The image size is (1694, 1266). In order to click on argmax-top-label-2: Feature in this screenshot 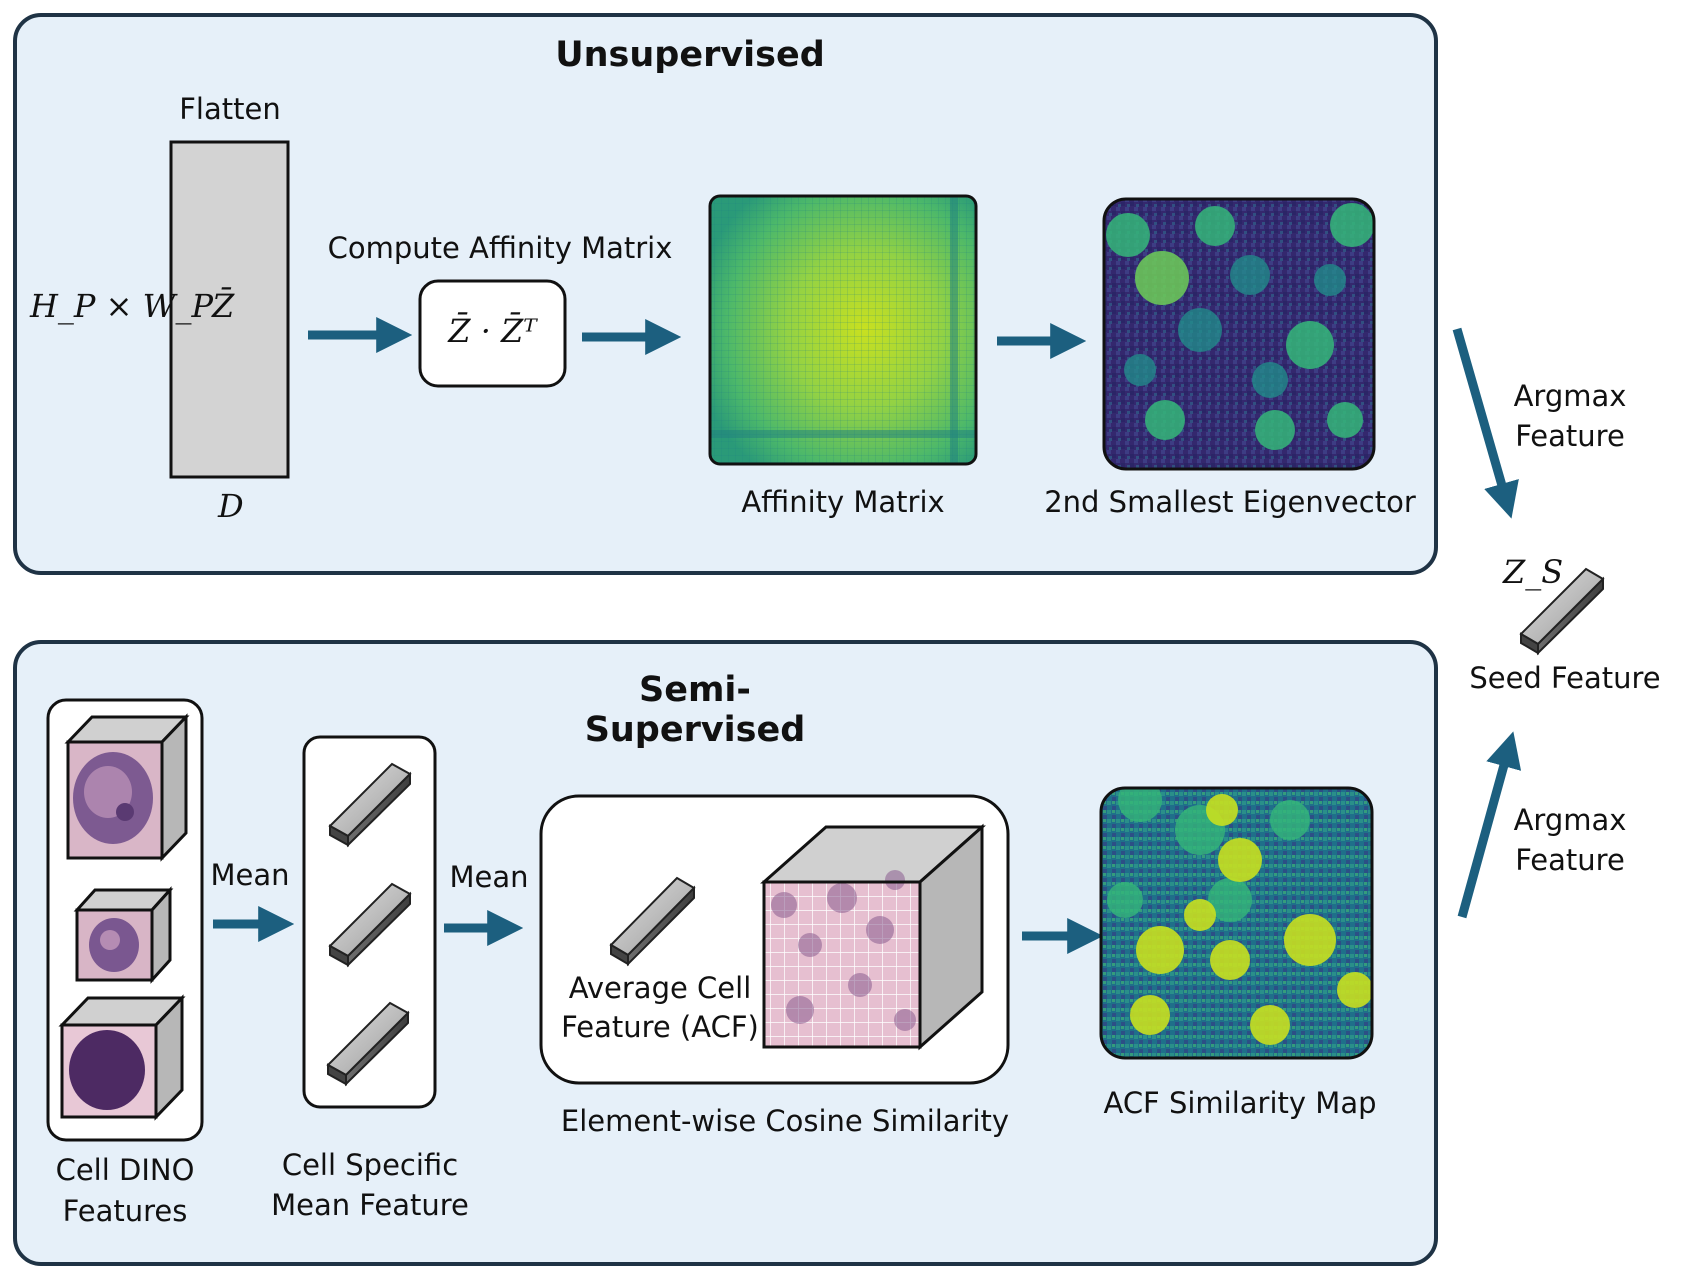, I will do `click(1570, 436)`.